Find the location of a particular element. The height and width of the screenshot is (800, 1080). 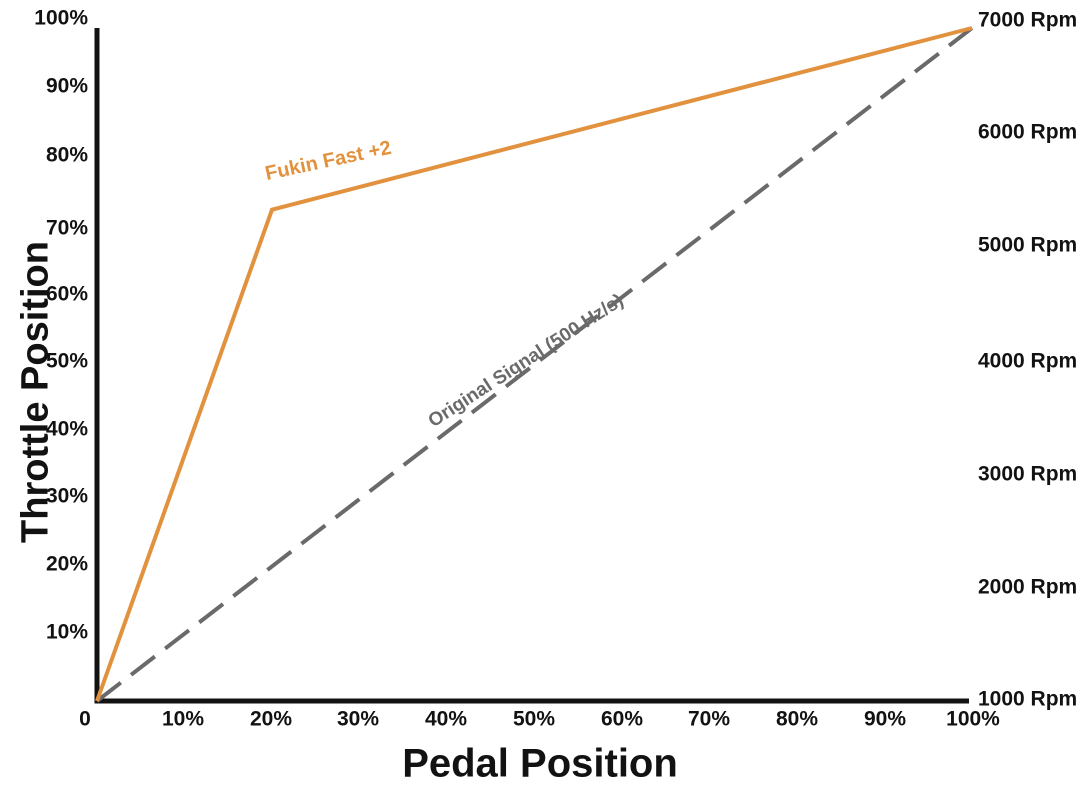

x-axis-tick-label: 80% is located at coordinates (797, 719).